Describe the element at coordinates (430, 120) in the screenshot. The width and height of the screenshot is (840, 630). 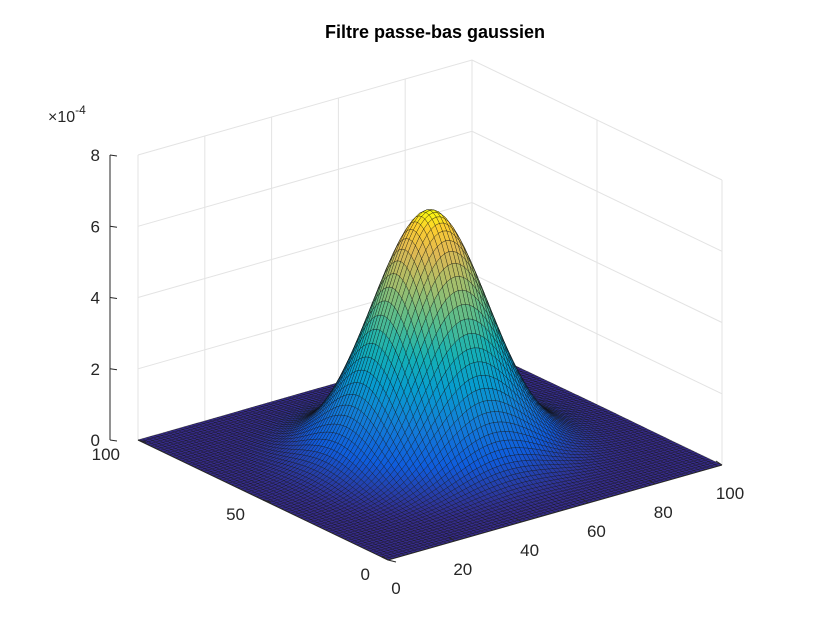
I see `z-grid-line` at that location.